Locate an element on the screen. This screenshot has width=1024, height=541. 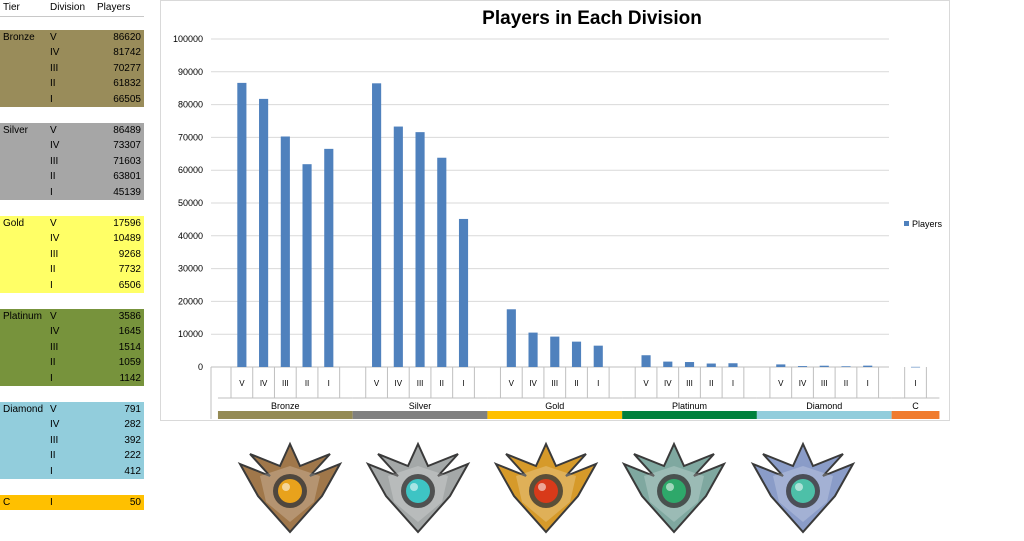
table-row: I 6506 is located at coordinates (72, 285).